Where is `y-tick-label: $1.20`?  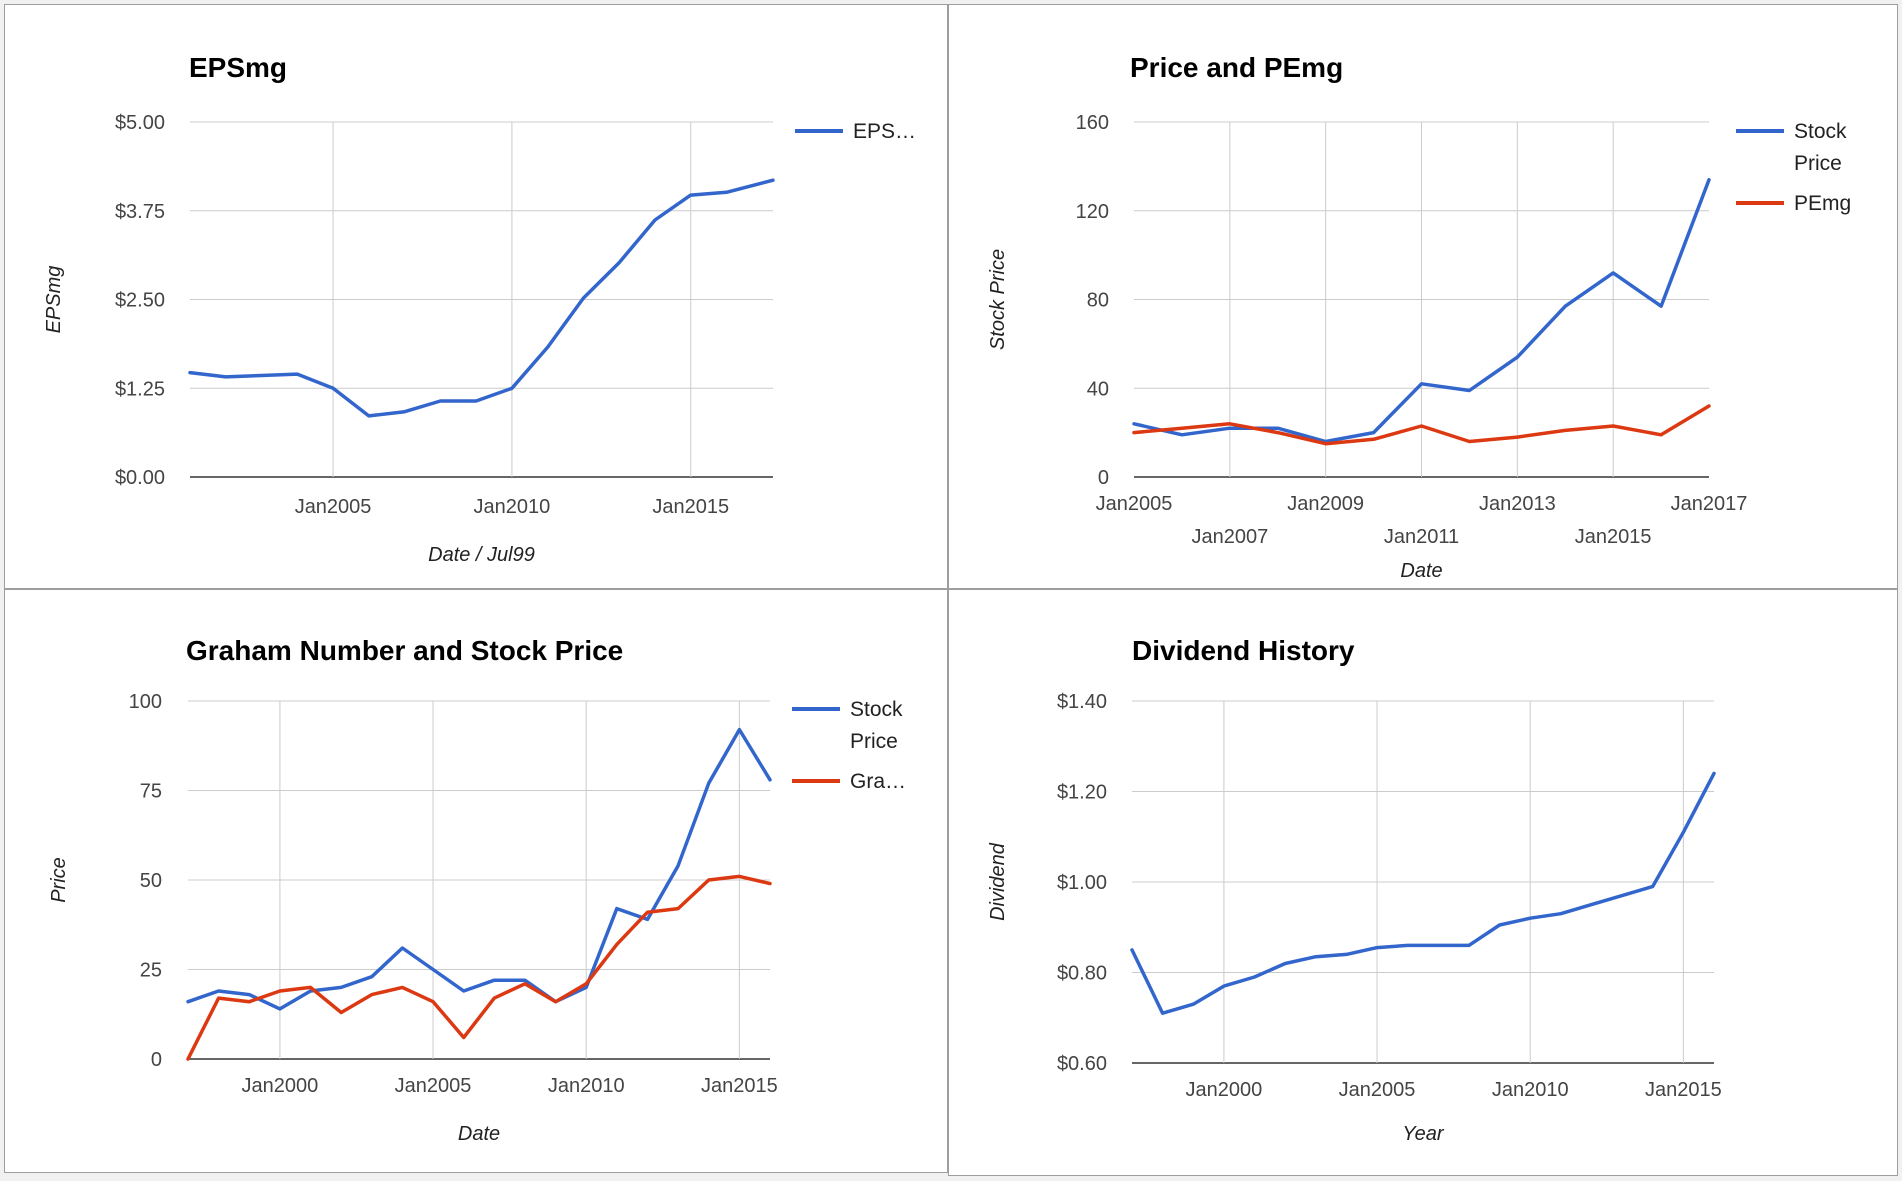
y-tick-label: $1.20 is located at coordinates (1082, 793).